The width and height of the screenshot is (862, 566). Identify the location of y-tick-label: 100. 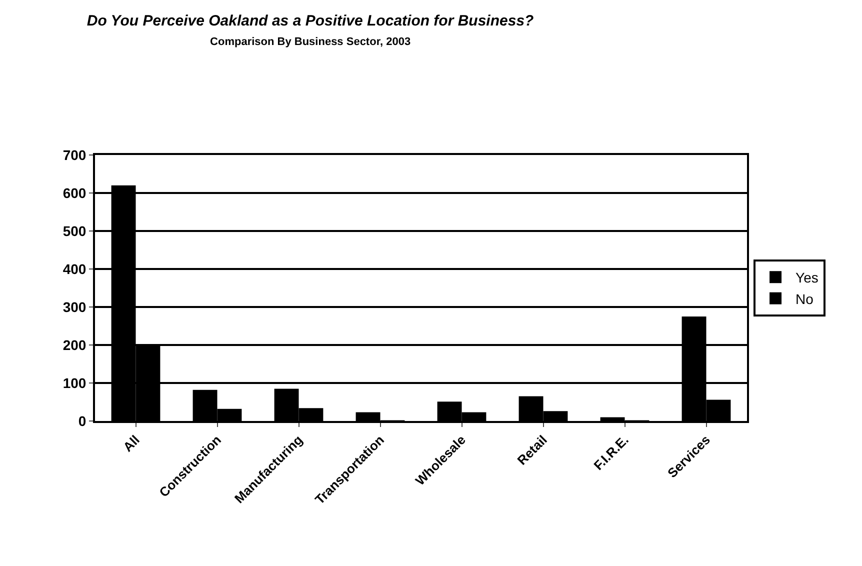
(74, 382).